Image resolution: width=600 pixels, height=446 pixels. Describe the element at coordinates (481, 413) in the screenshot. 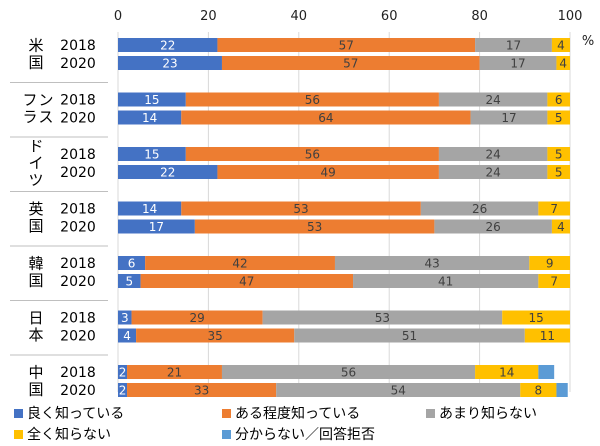

I see `legend-item: あまり知らない` at that location.